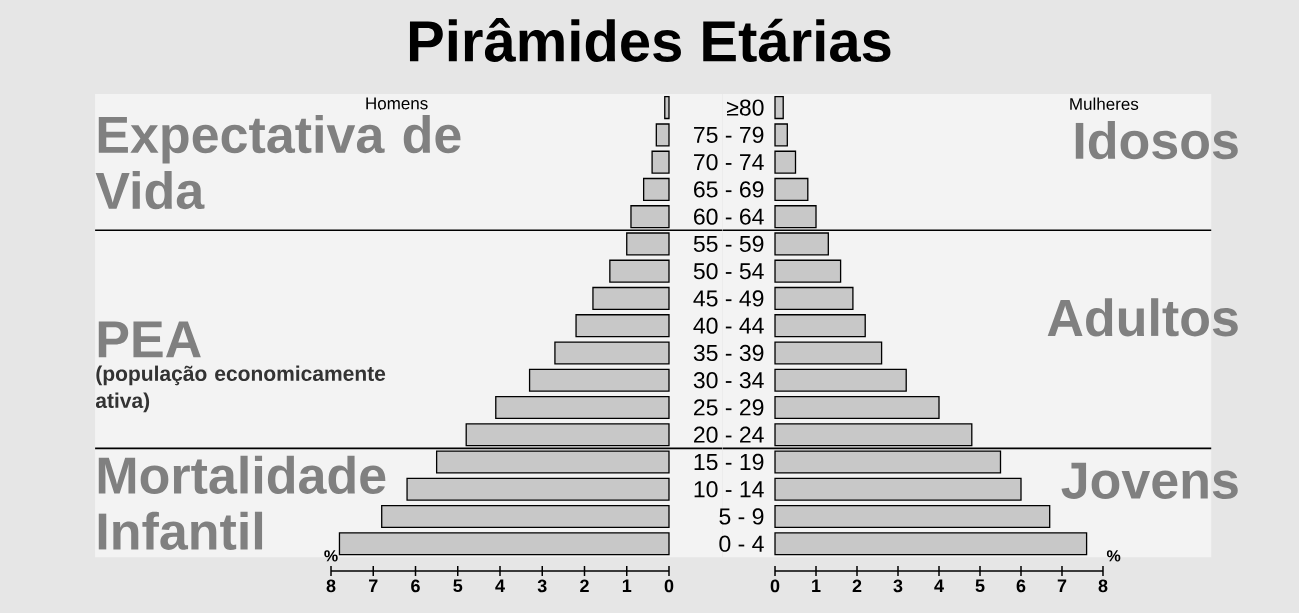 The height and width of the screenshot is (613, 1299). Describe the element at coordinates (240, 389) in the screenshot. I see `annotation: (população economicamente ativa)` at that location.